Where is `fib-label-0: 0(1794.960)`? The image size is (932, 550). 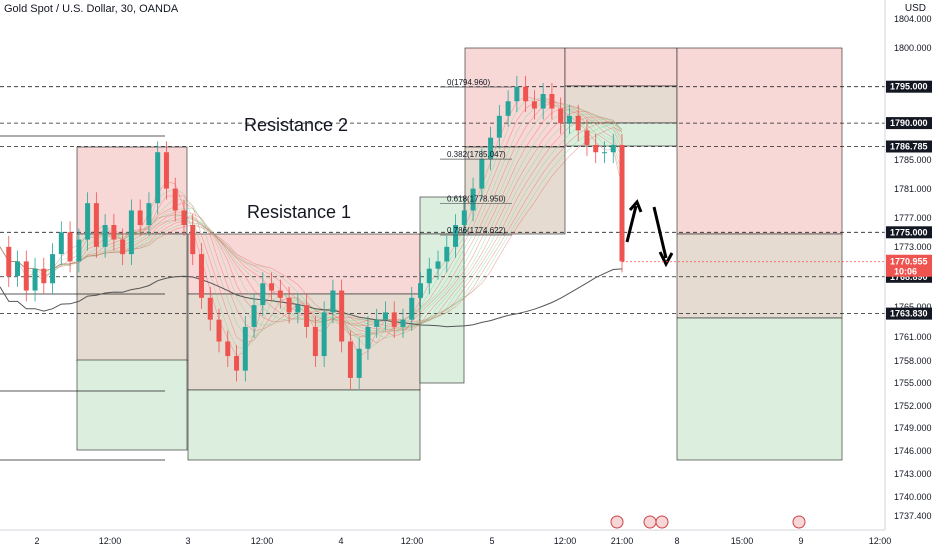
fib-label-0: 0(1794.960) is located at coordinates (468, 82).